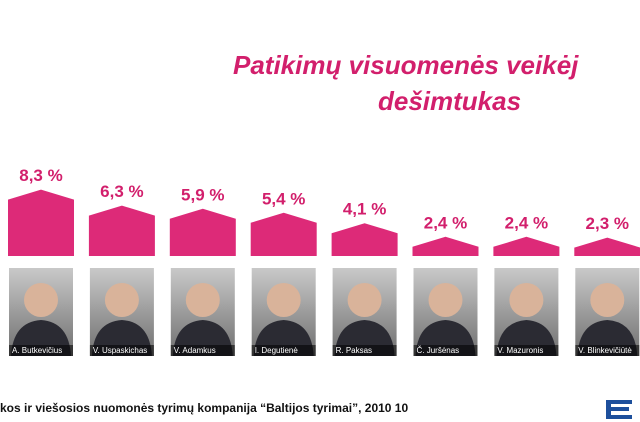 This screenshot has width=640, height=422. What do you see at coordinates (283, 198) in the screenshot?
I see `value-label: 5,4 %` at bounding box center [283, 198].